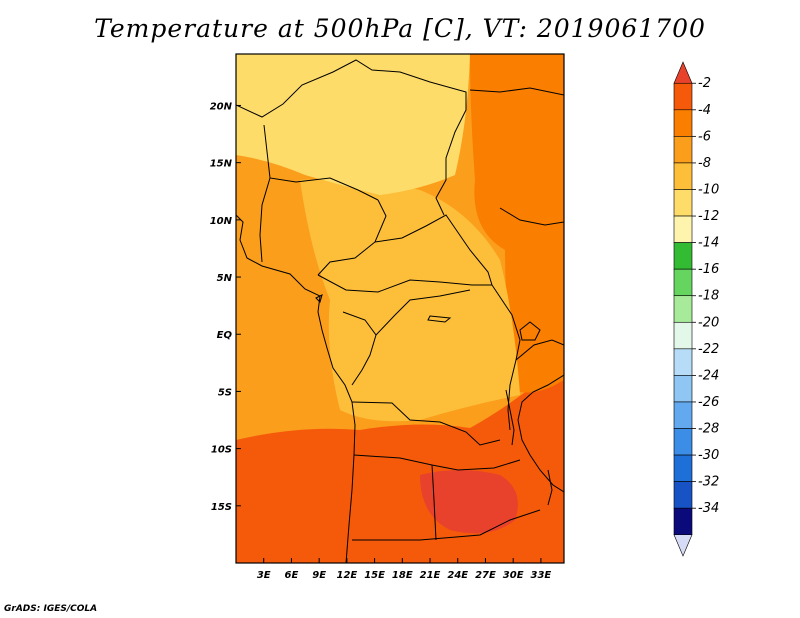 The image size is (800, 618). Describe the element at coordinates (708, 296) in the screenshot. I see `colorbar-label: -18` at that location.